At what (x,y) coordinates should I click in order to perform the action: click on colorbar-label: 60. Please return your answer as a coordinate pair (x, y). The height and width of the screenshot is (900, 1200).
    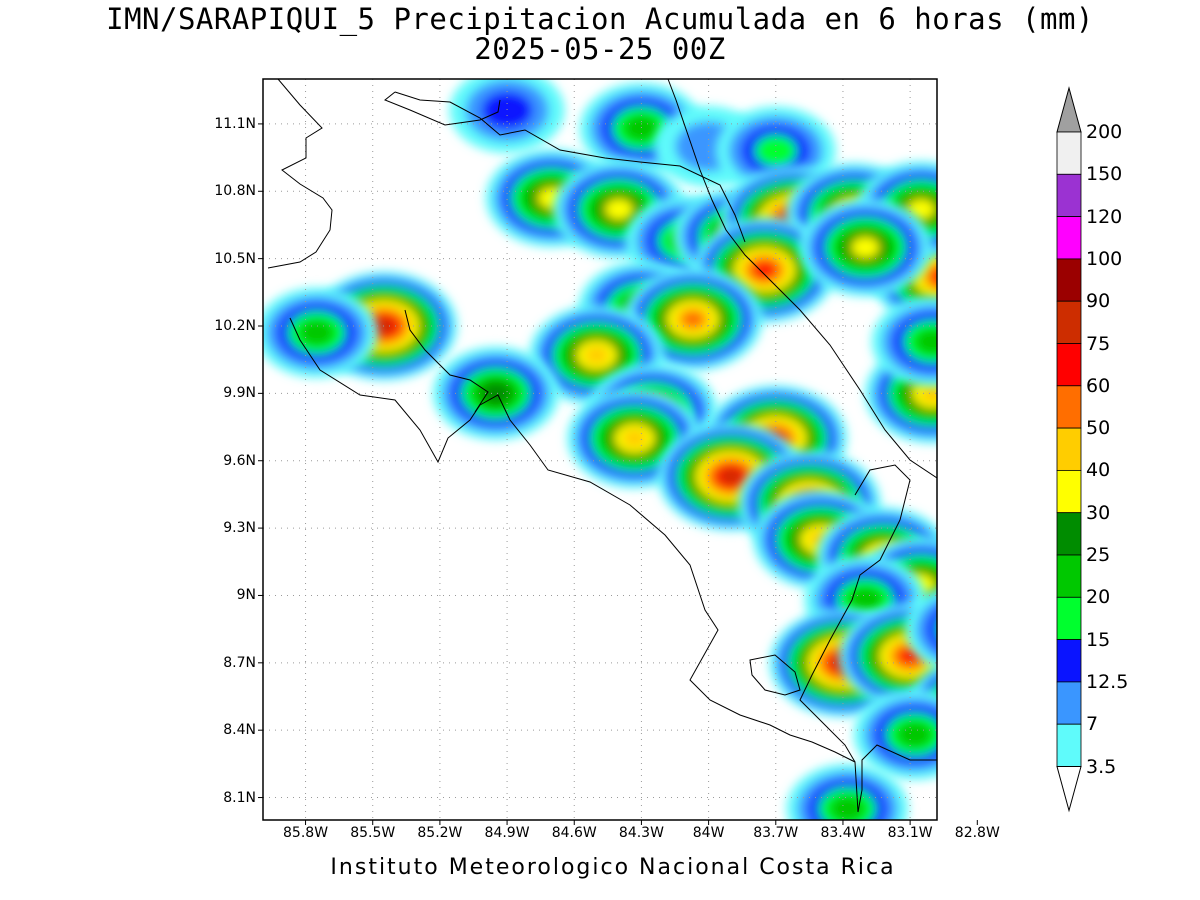
    Looking at the image, I should click on (1098, 385).